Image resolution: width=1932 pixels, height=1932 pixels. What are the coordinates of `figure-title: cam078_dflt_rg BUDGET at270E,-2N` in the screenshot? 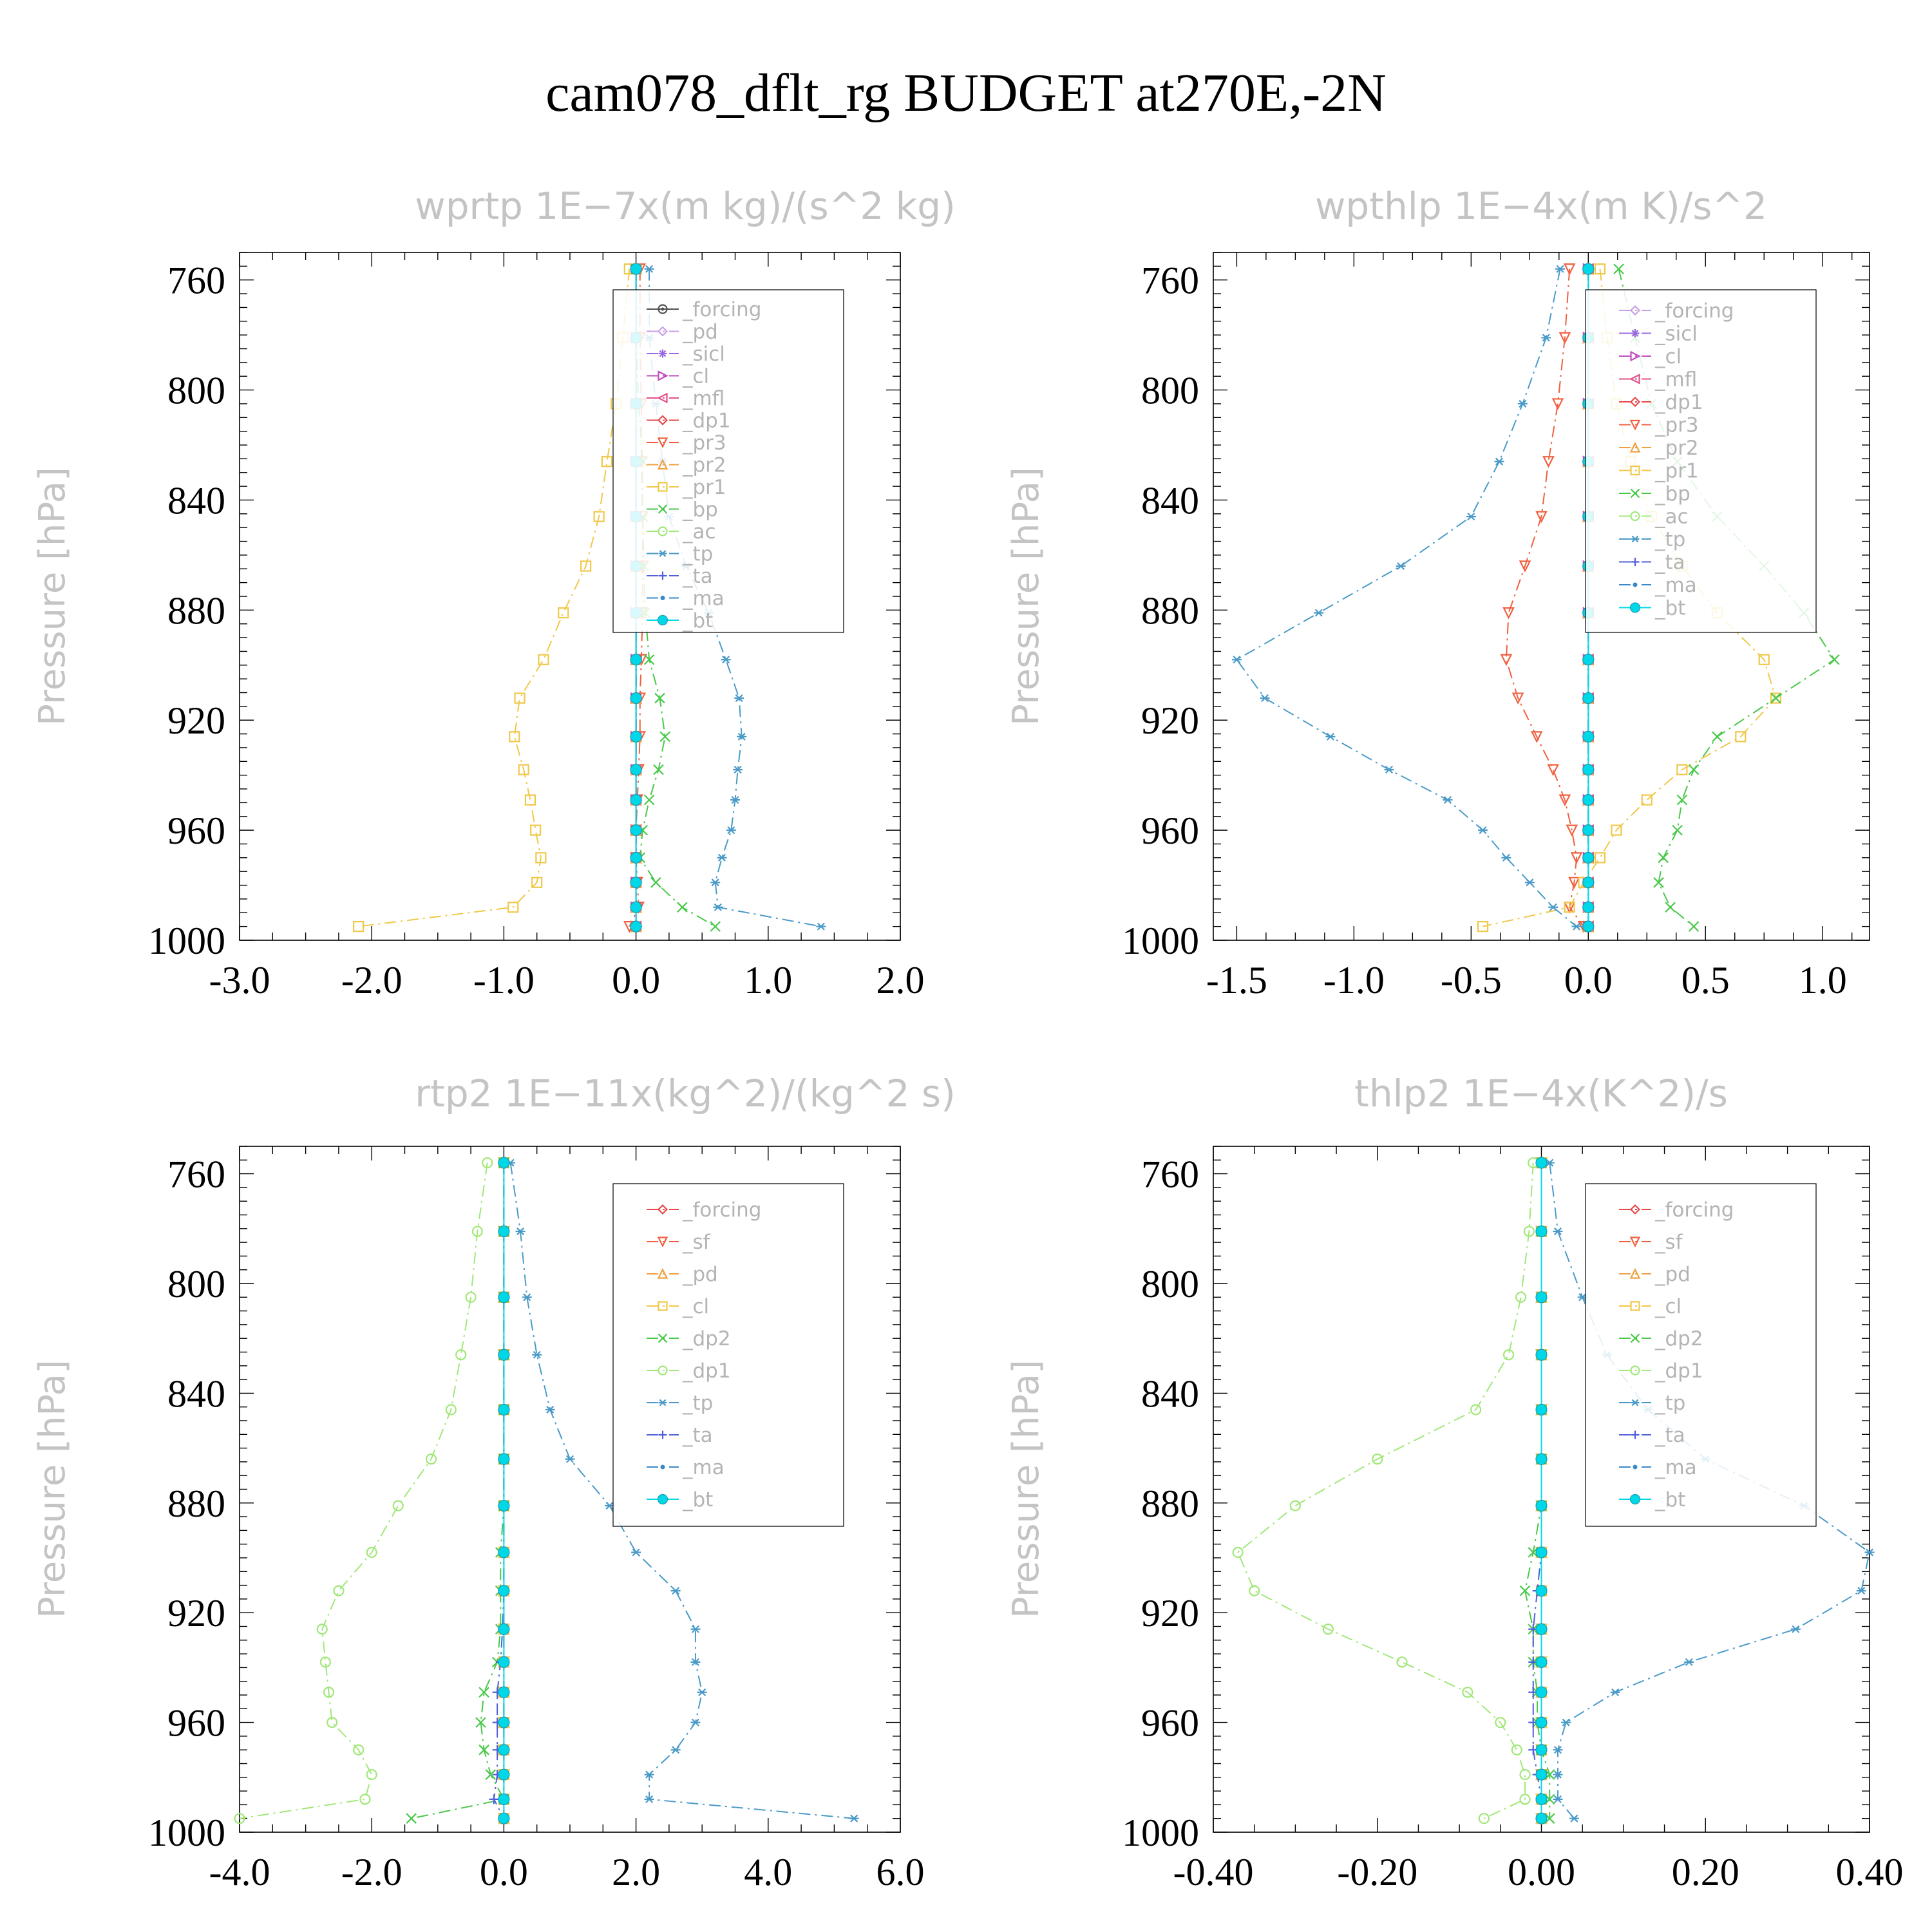 It's located at (966, 93).